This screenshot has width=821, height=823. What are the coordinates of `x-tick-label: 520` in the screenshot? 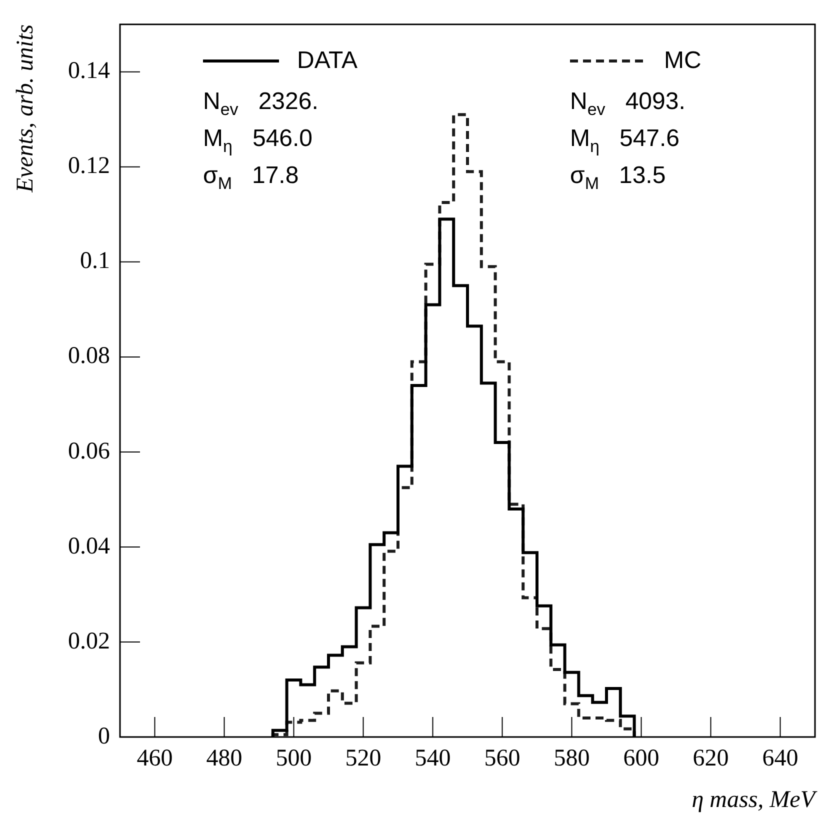 It's located at (363, 759).